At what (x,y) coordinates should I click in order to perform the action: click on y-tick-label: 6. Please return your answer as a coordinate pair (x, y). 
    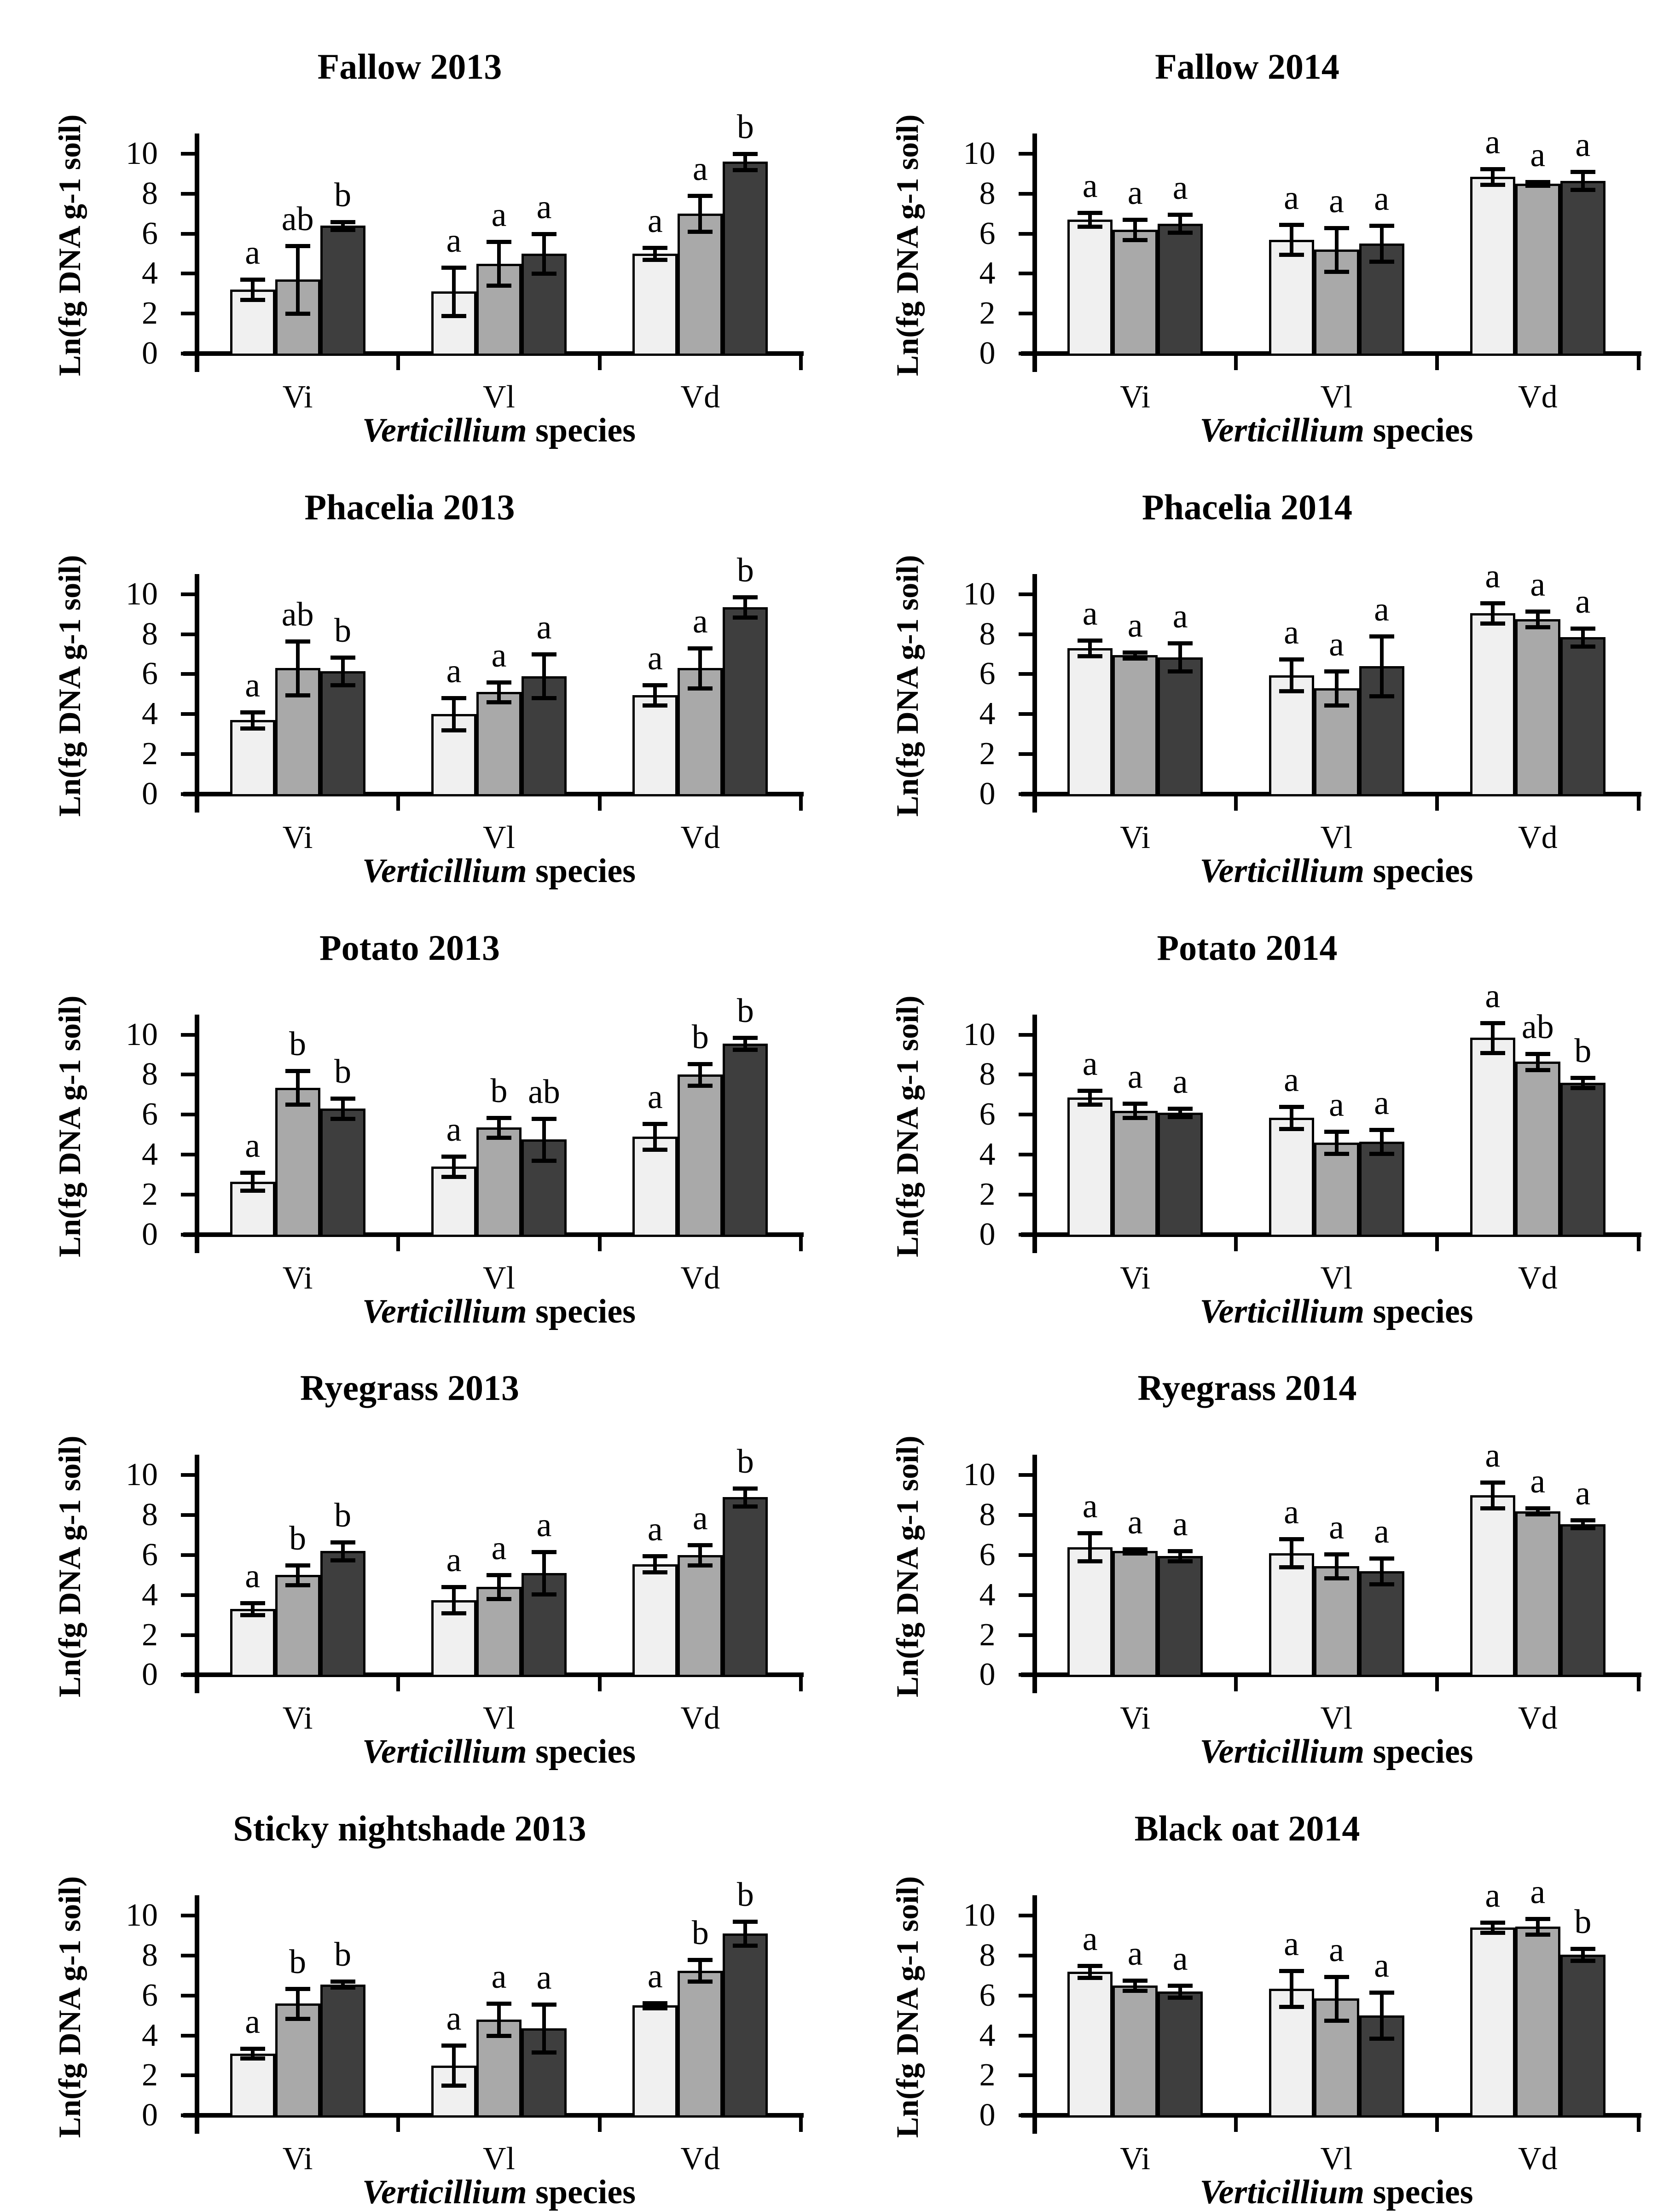
    Looking at the image, I should click on (120, 1996).